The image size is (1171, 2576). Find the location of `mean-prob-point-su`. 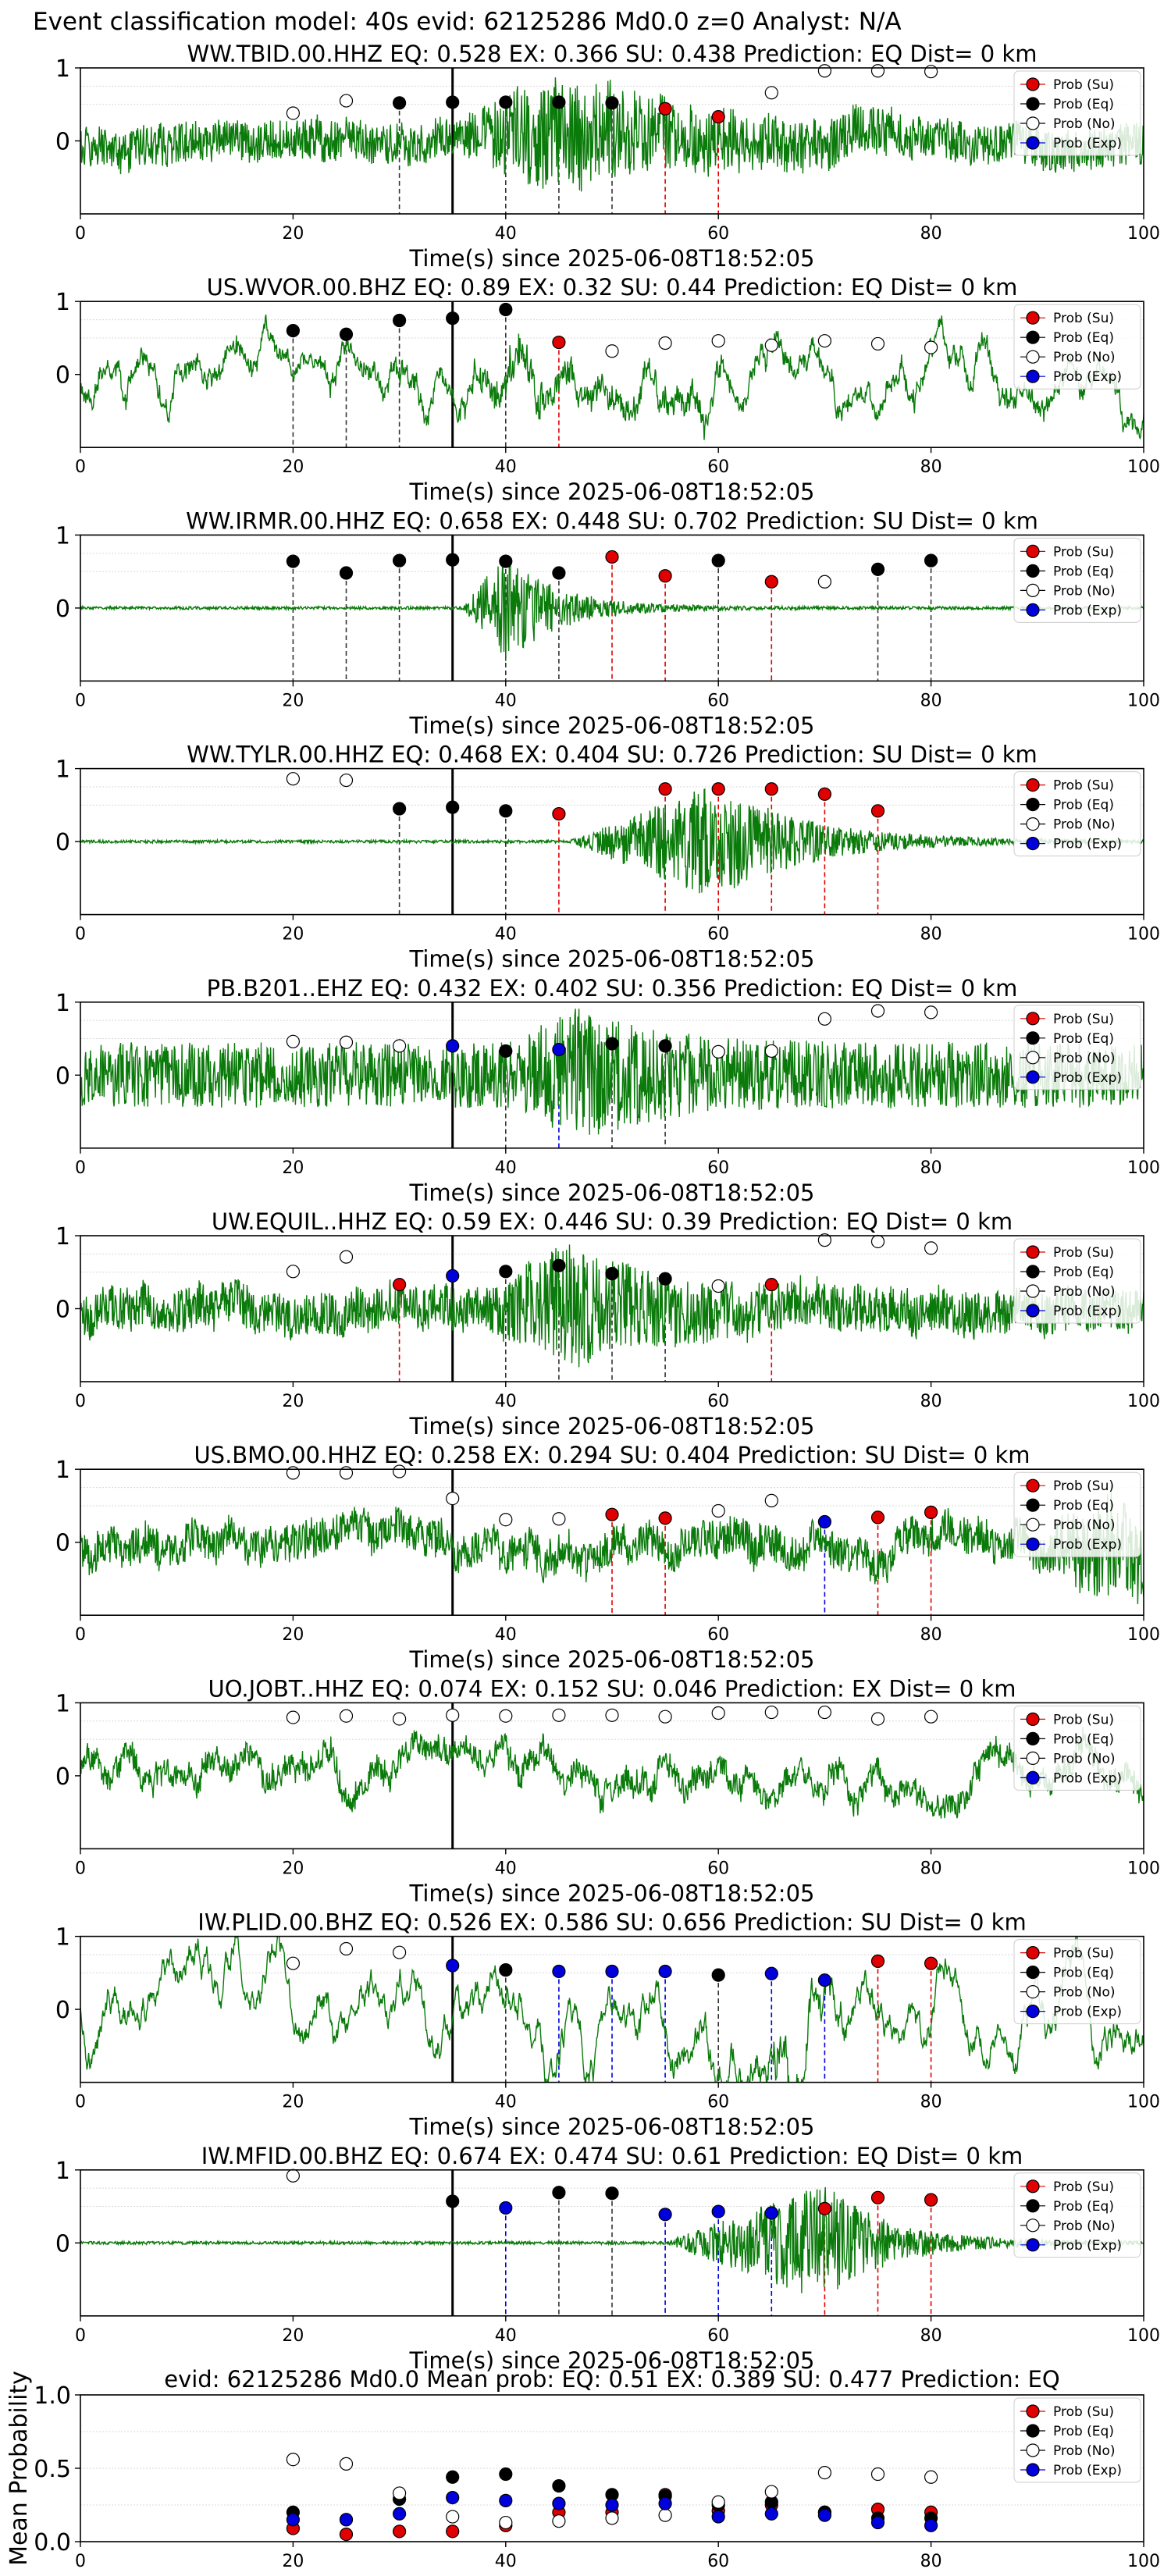

mean-prob-point-su is located at coordinates (400, 2531).